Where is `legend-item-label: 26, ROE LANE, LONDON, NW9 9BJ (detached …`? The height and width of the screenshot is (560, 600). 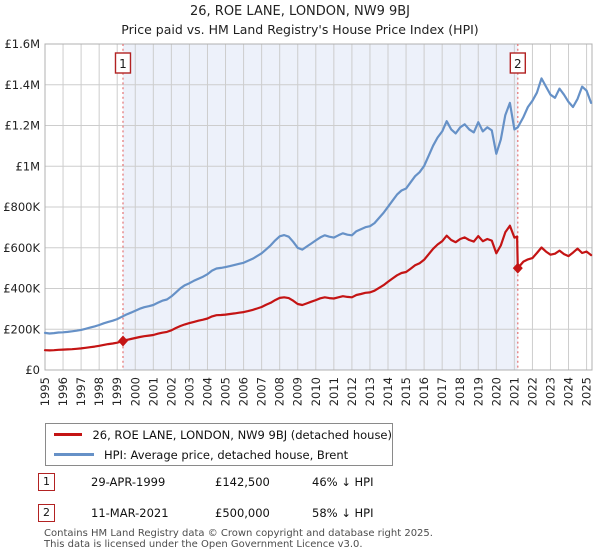
legend-item-label: 26, ROE LANE, LONDON, NW9 9BJ (detached … is located at coordinates (242, 434).